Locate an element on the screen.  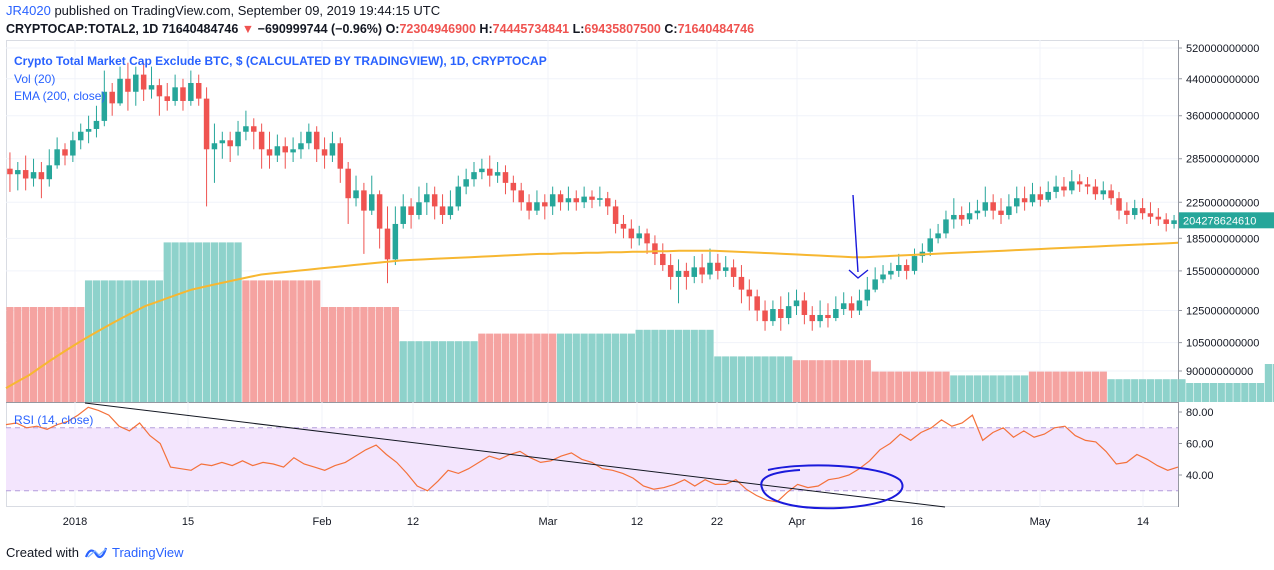
y-tick-label: 285000000000 is located at coordinates (1222, 160).